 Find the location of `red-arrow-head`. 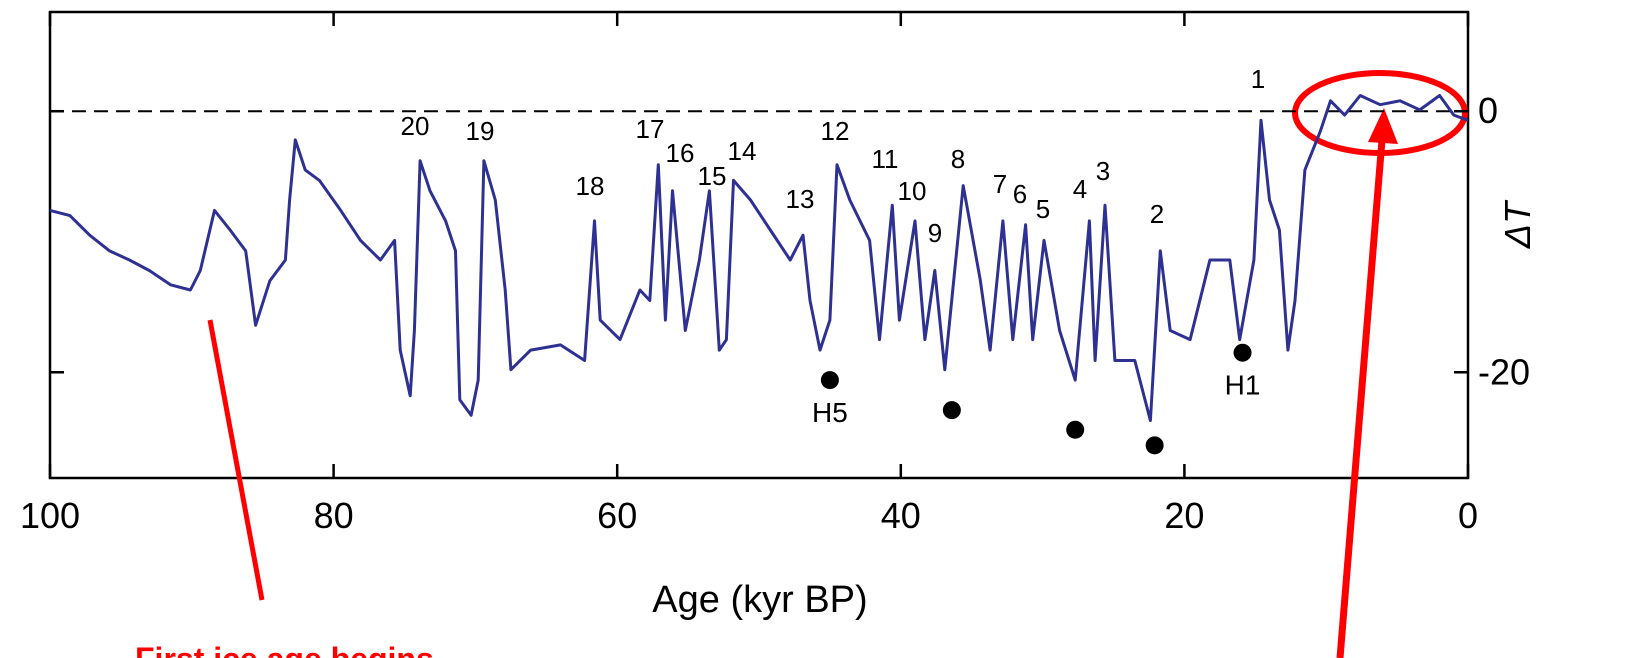

red-arrow-head is located at coordinates (1383, 126).